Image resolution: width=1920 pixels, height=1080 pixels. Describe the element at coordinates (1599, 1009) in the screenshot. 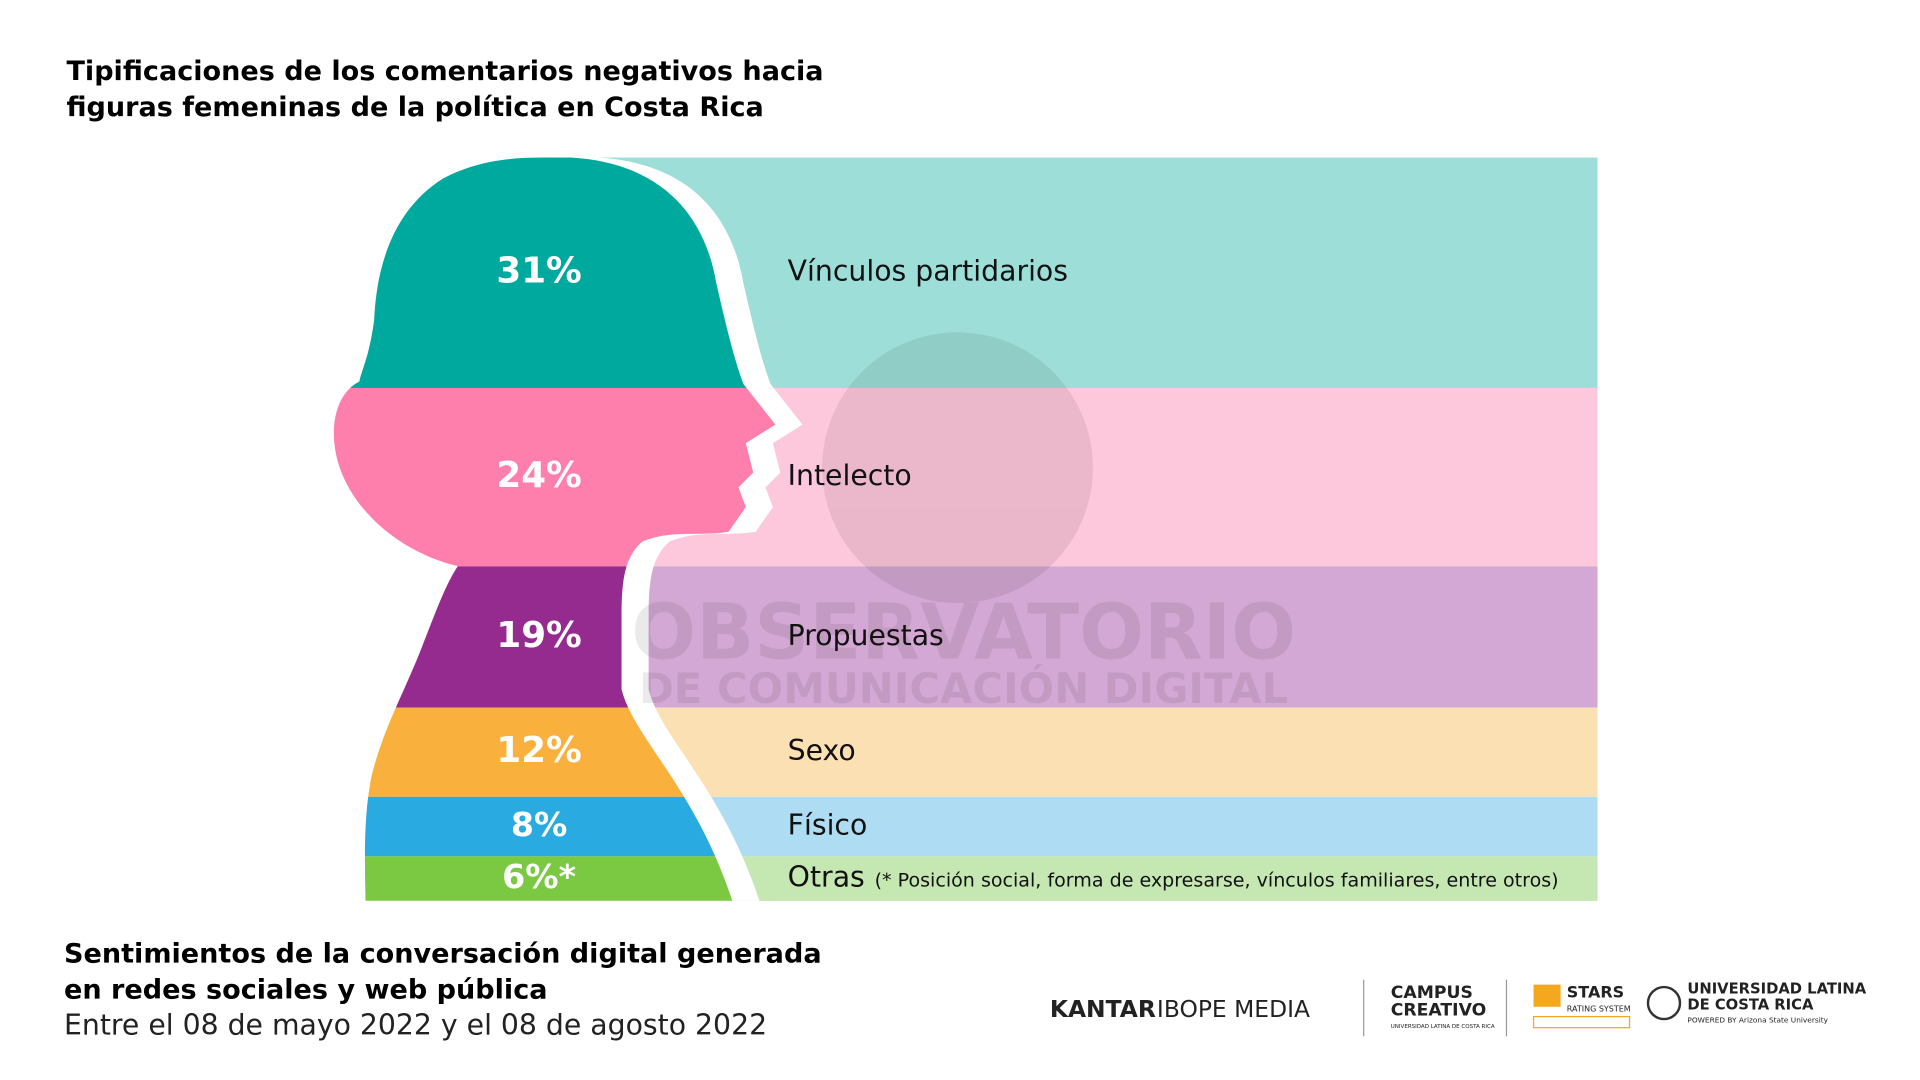

I see `logo-text: RATING SYSTEM` at that location.